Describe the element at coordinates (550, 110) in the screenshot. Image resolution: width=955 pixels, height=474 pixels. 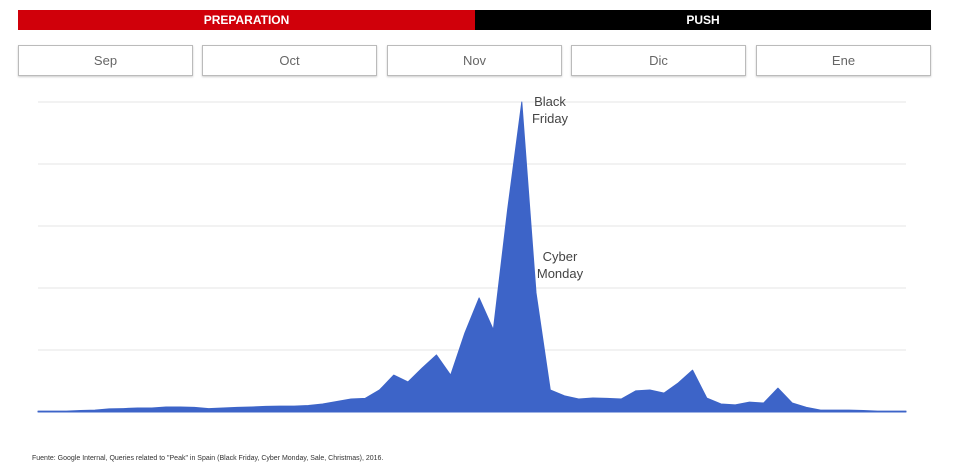
I see `annotation: Black Friday` at that location.